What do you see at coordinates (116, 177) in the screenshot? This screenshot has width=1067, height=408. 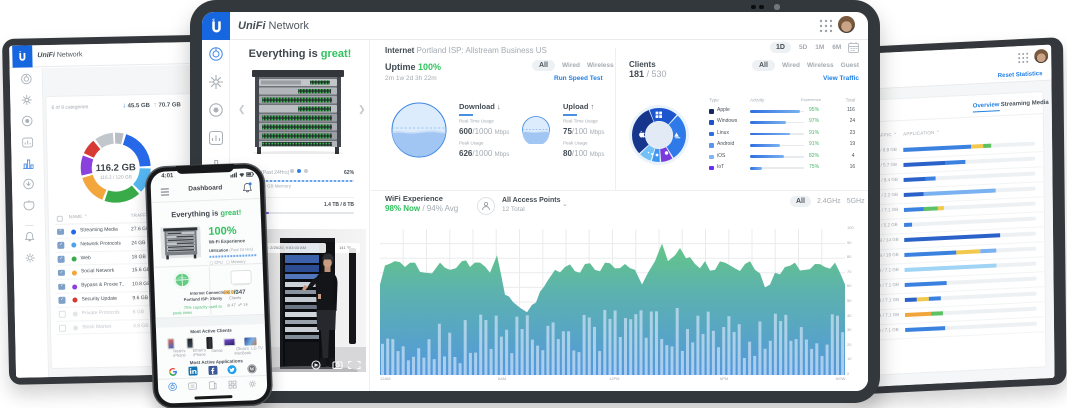 I see `svg-text: 116.2 / 120 GB` at bounding box center [116, 177].